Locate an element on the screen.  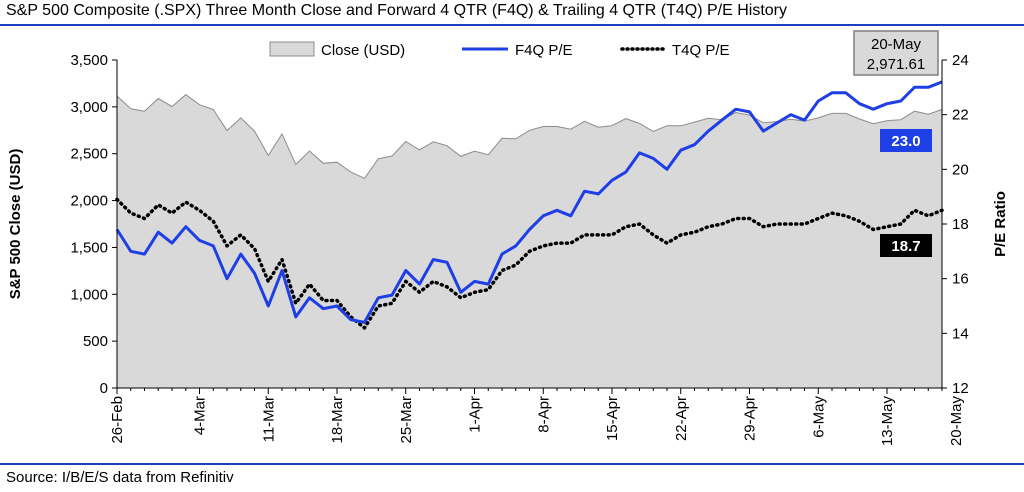
x-axis-tick-label: 4-Mar is located at coordinates (200, 415).